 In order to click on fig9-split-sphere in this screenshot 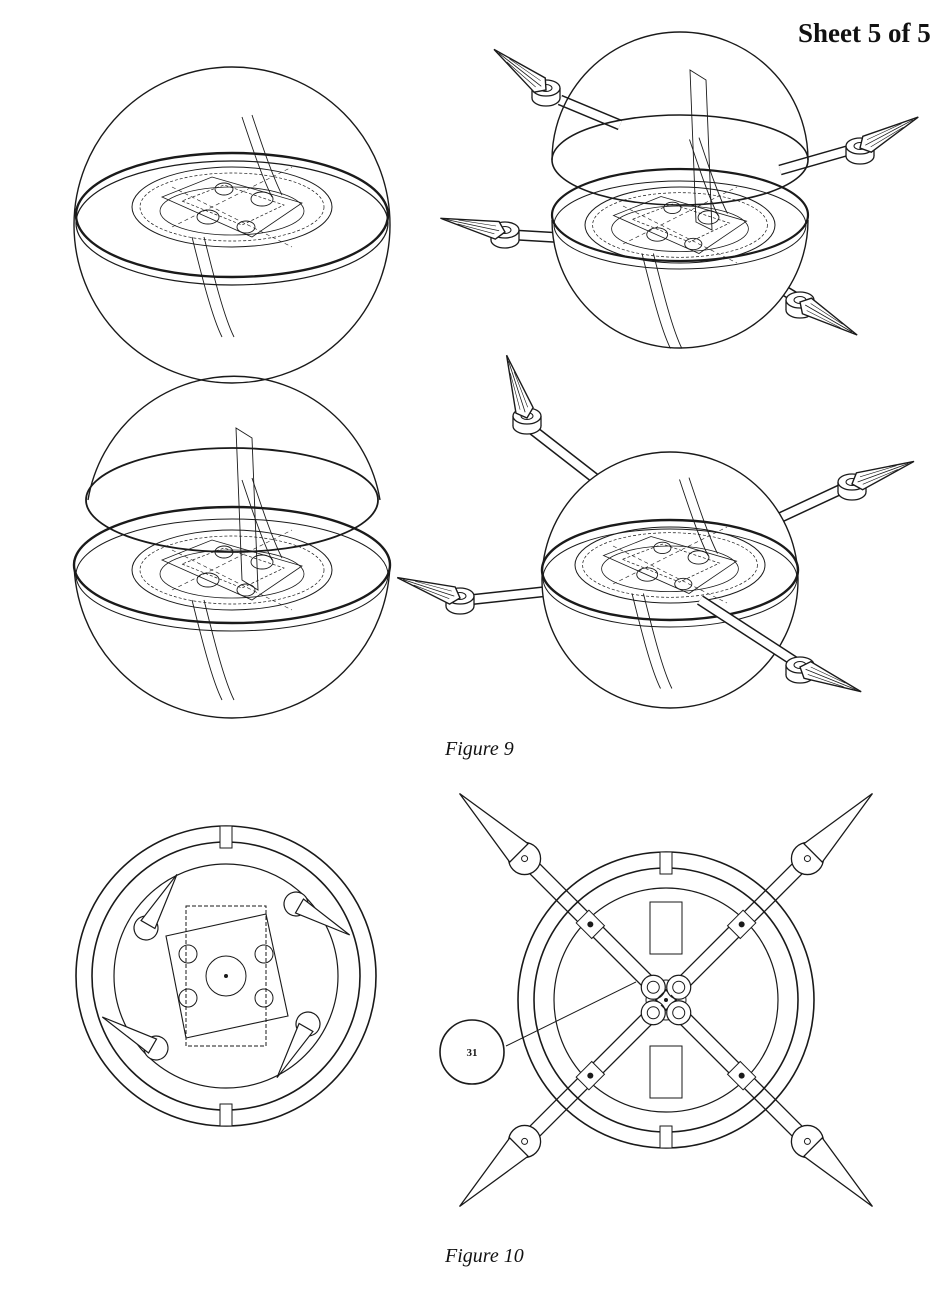, I will do `click(232, 547)`.